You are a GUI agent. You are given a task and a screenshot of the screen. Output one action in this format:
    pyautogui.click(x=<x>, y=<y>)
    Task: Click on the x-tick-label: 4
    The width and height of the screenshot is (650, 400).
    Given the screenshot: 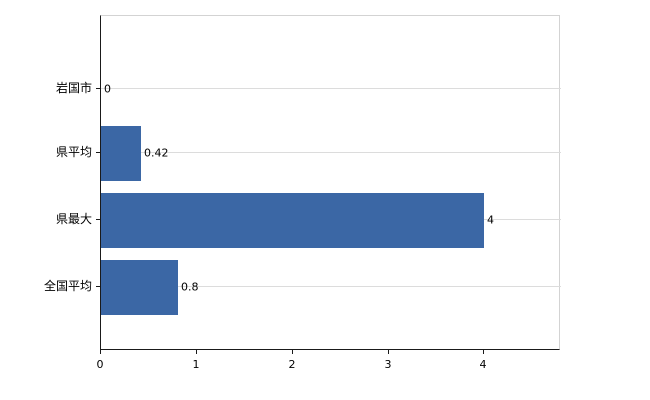 What is the action you would take?
    pyautogui.click(x=483, y=364)
    